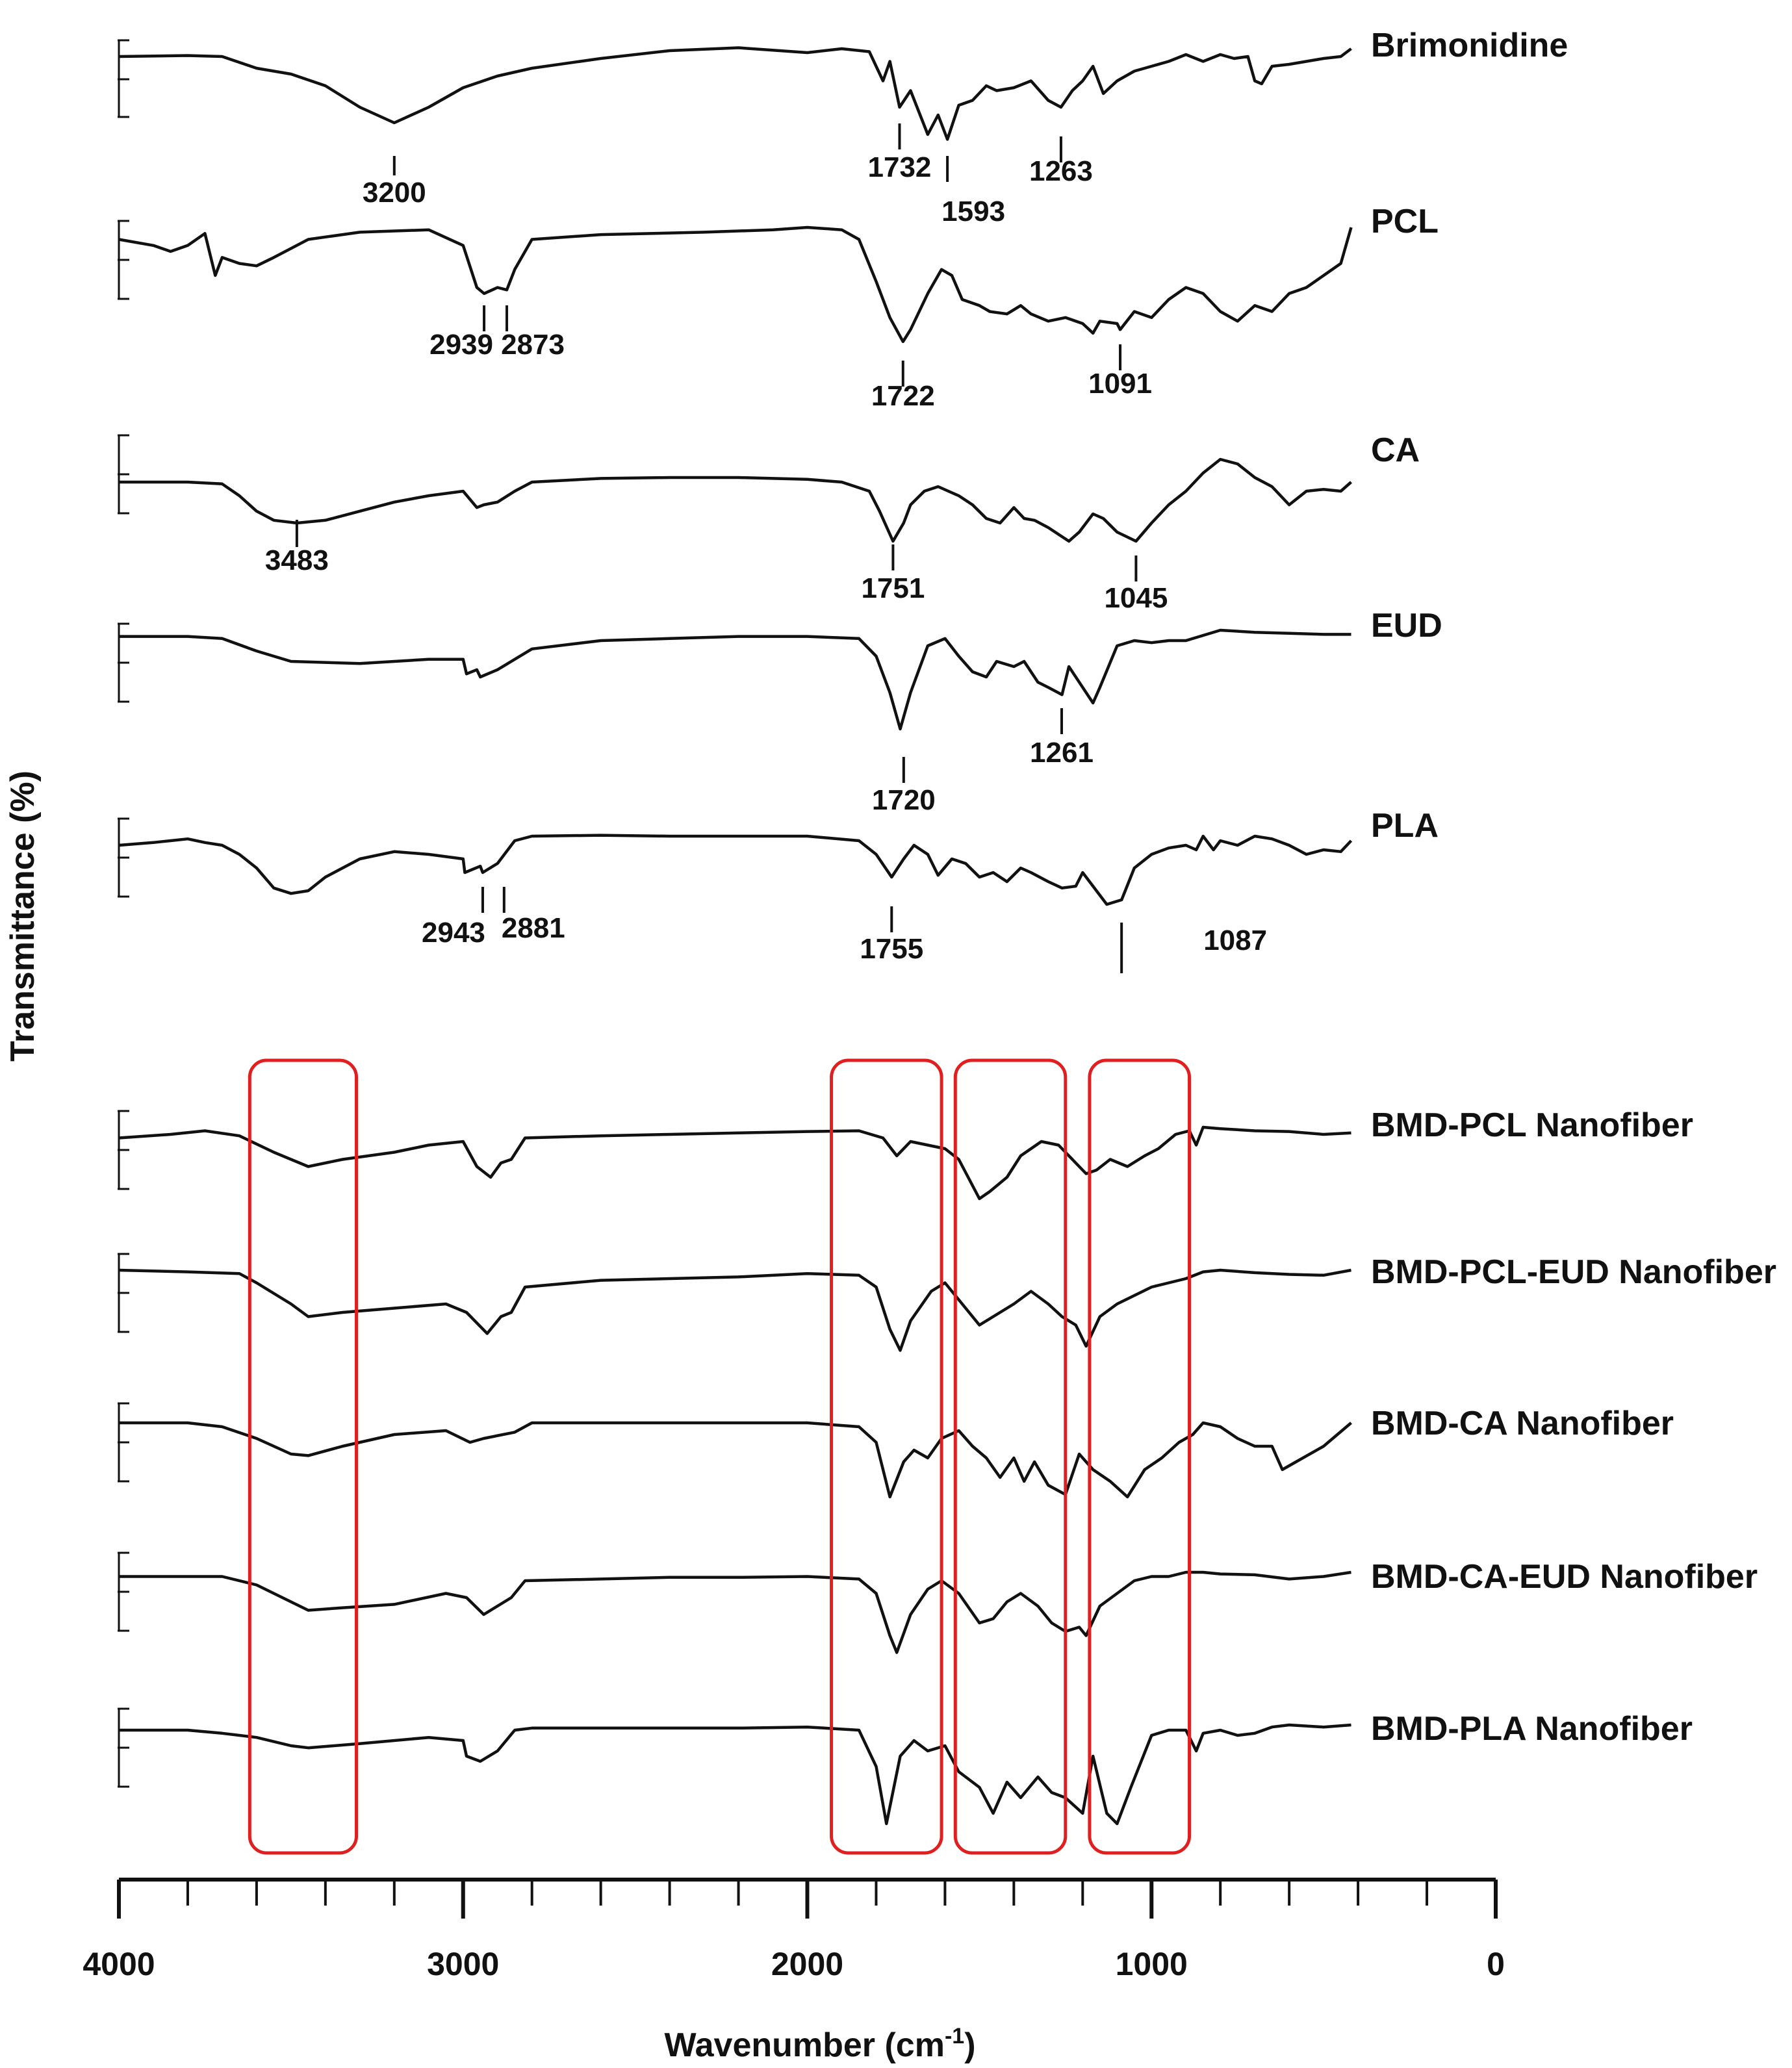  Describe the element at coordinates (1395, 450) in the screenshot. I see `series-ca-label: CA` at that location.